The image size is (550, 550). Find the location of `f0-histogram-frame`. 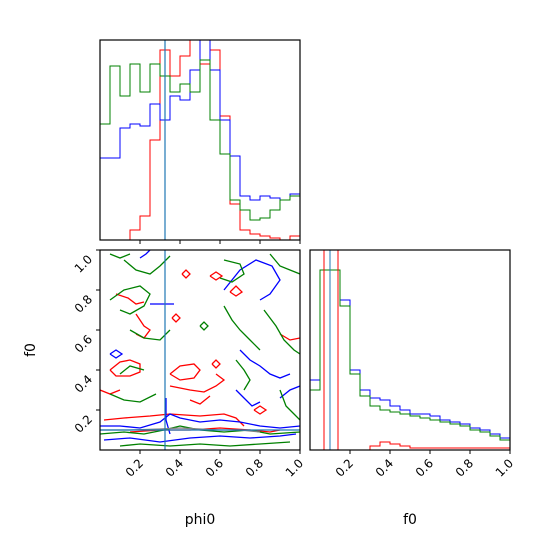

f0-histogram-frame is located at coordinates (410, 350).